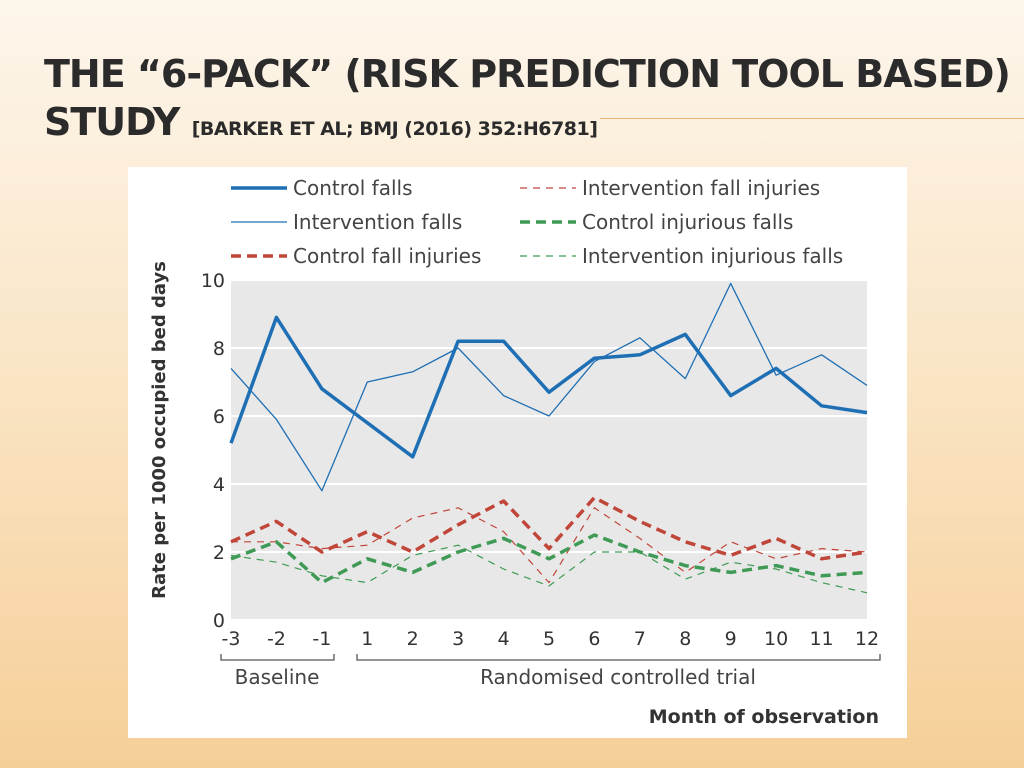  I want to click on series-line-control-falls, so click(548, 387).